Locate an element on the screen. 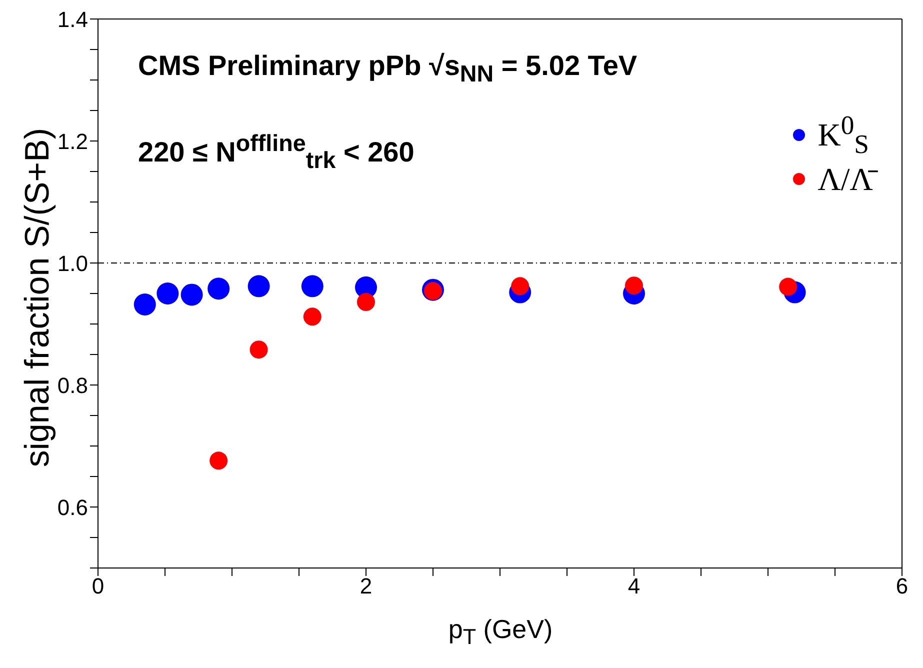  y-axis-title: signal fraction S/(S+B) is located at coordinates (38, 298).